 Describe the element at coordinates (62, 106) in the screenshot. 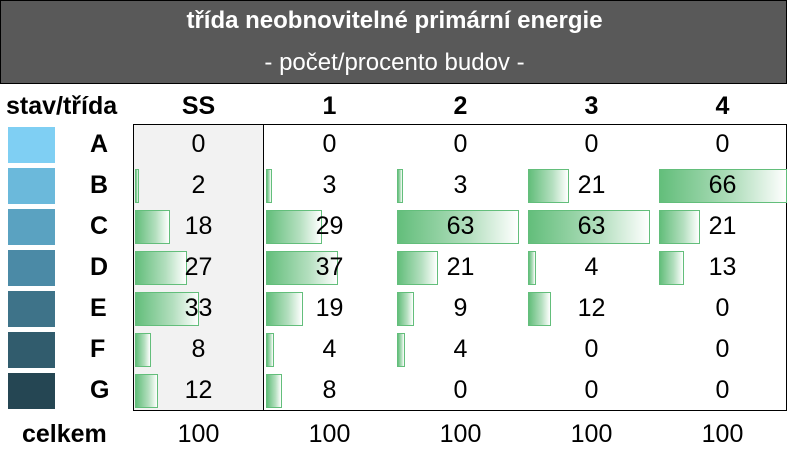

I see `corner-label: stav/třída` at that location.